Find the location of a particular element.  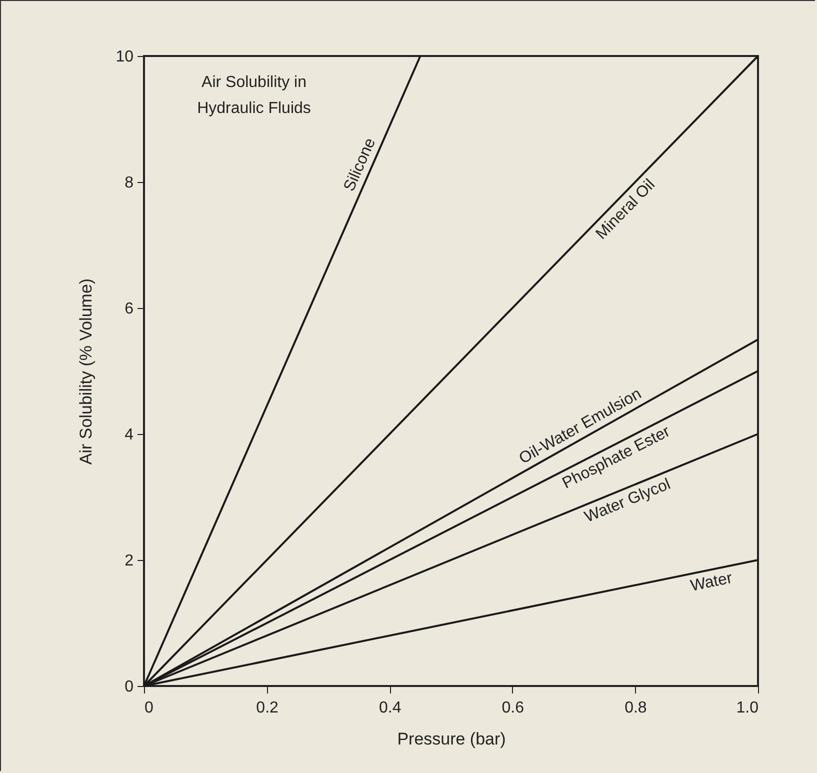

x-tick-label: 0.6 is located at coordinates (513, 708).